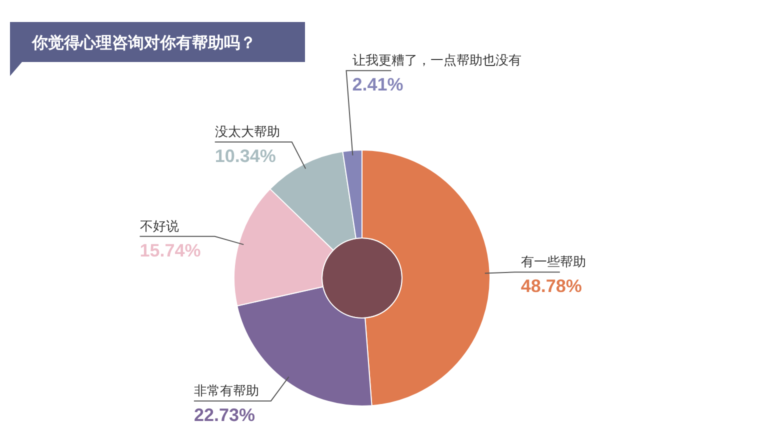  What do you see at coordinates (378, 84) in the screenshot?
I see `data-label: 2.41%` at bounding box center [378, 84].